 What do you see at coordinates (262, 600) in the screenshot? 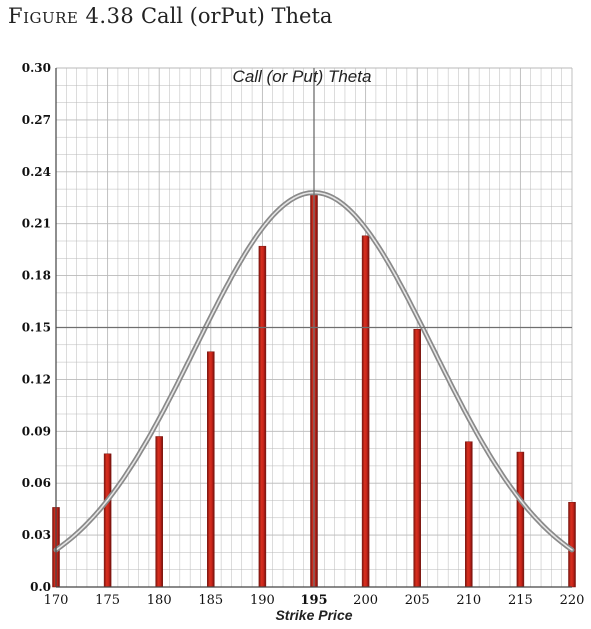
I see `x-tick-label: 190` at bounding box center [262, 600].